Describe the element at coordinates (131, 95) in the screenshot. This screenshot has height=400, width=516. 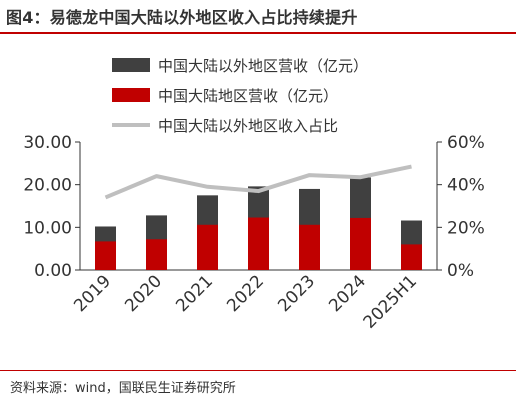
I see `legend-swatch-mainland` at that location.